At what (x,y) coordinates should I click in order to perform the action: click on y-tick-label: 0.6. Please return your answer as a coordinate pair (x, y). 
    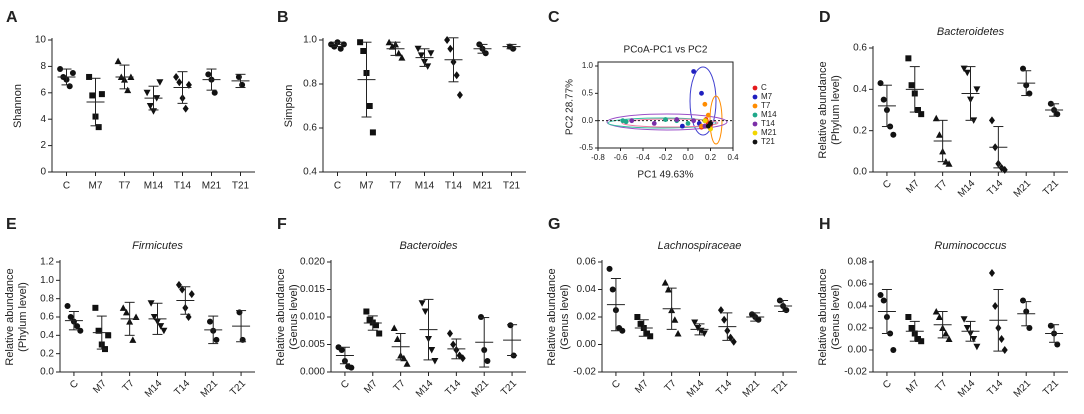
    Looking at the image, I should click on (47, 317).